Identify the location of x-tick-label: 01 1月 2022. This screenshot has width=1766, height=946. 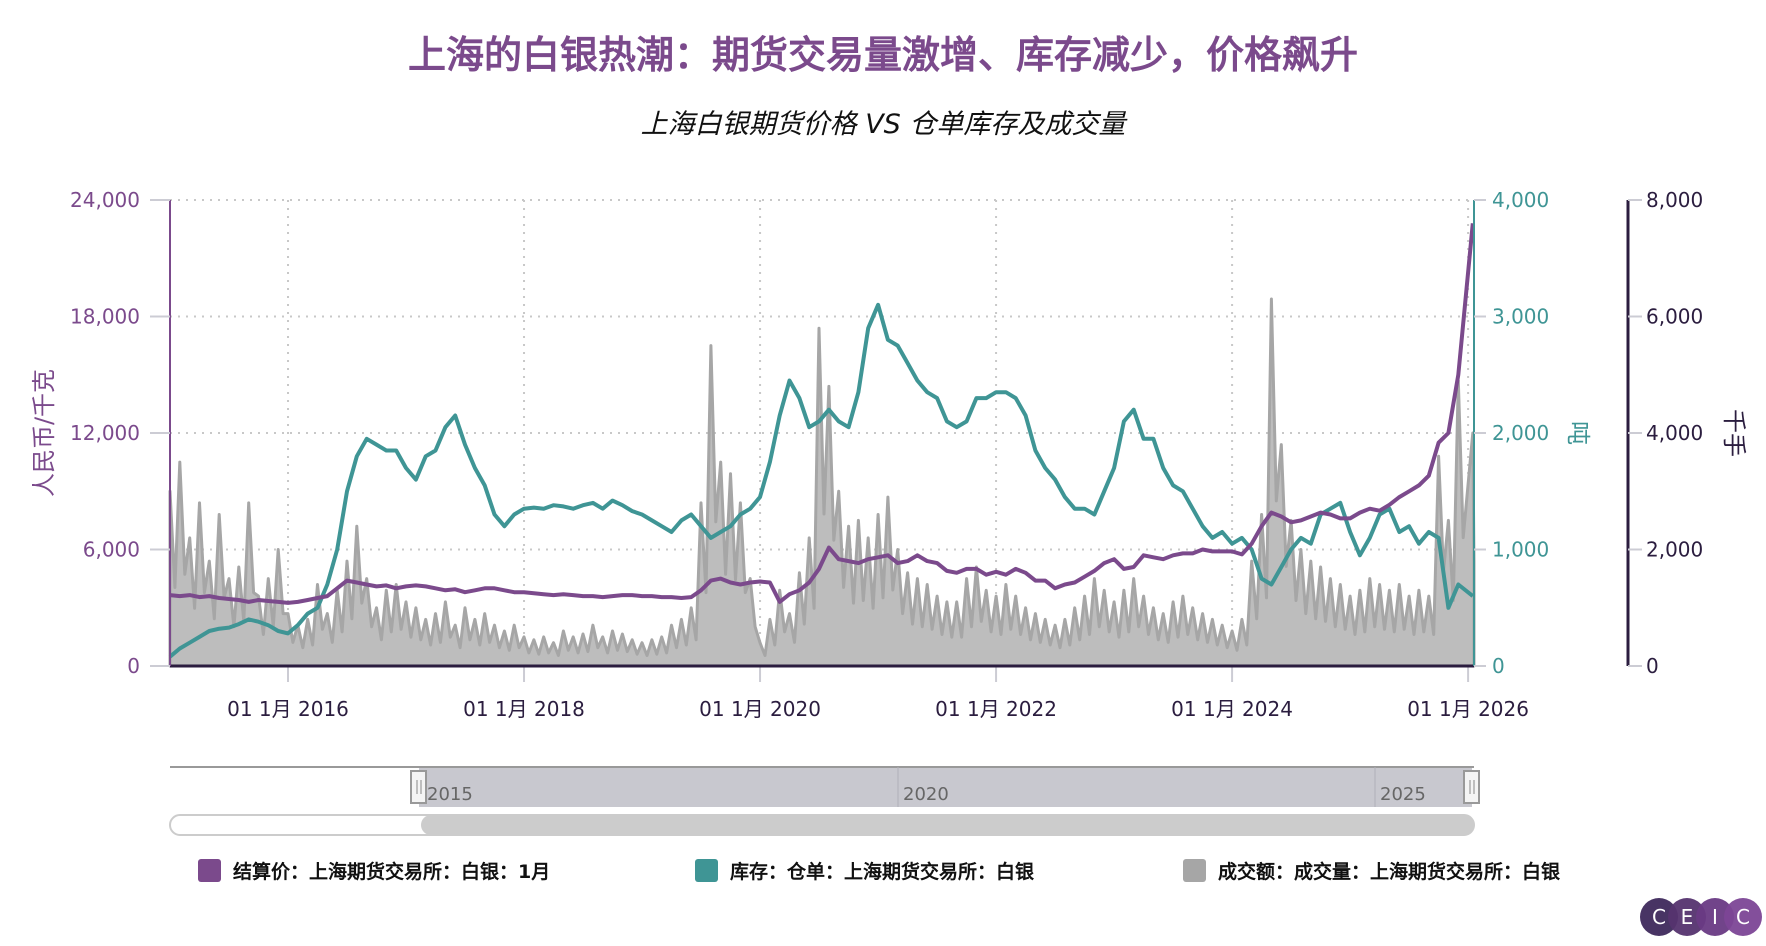
(996, 709).